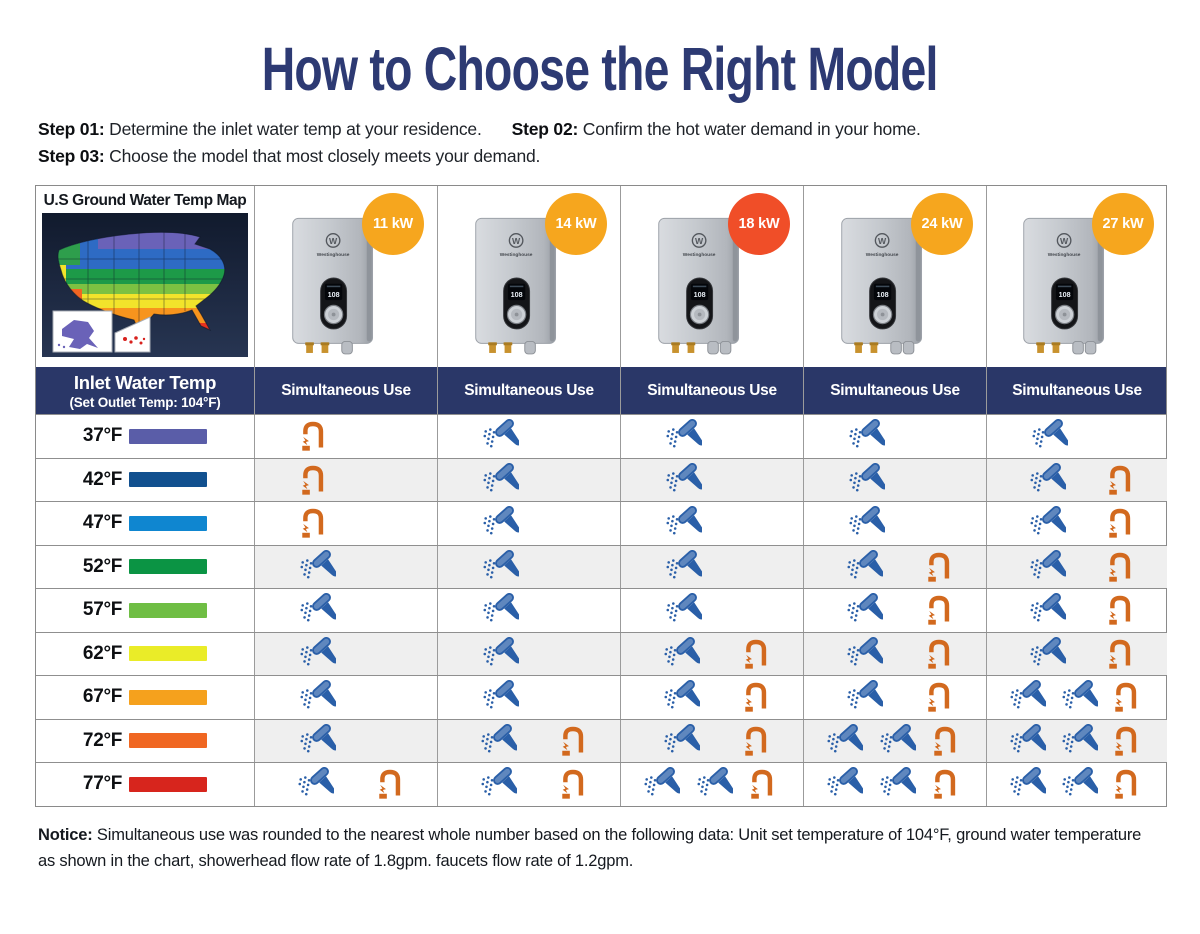 The height and width of the screenshot is (934, 1200). Describe the element at coordinates (145, 276) in the screenshot. I see `ground-water-temp-map-cell: U.S Ground Water Temp Map` at that location.